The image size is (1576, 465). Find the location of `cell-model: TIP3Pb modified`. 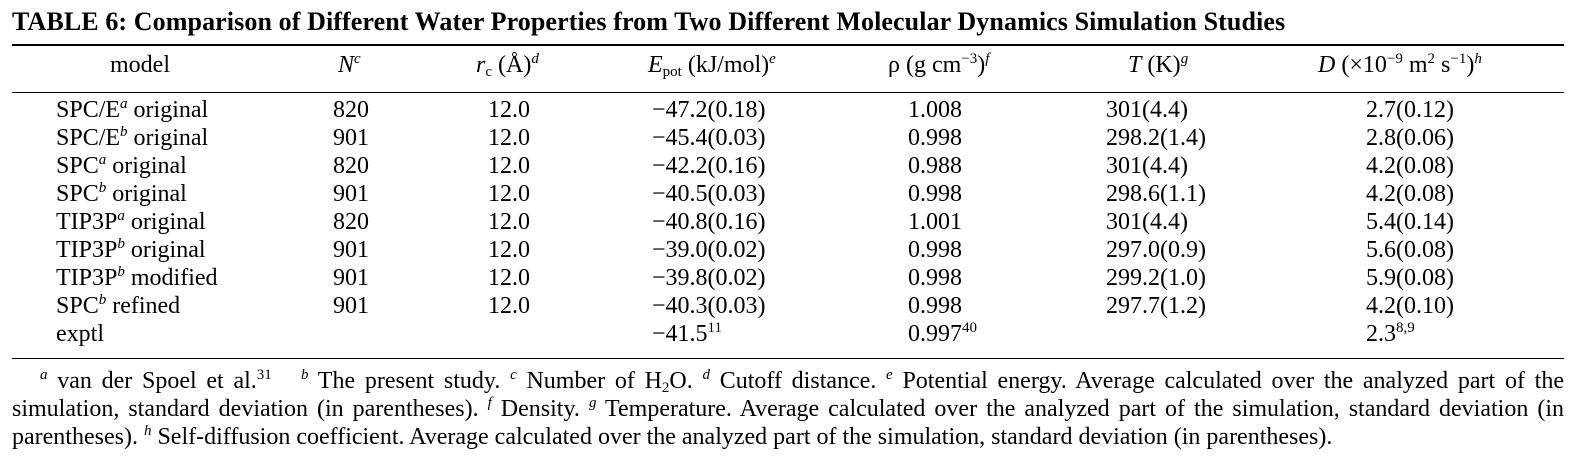

cell-model: TIP3Pb modified is located at coordinates (137, 278).